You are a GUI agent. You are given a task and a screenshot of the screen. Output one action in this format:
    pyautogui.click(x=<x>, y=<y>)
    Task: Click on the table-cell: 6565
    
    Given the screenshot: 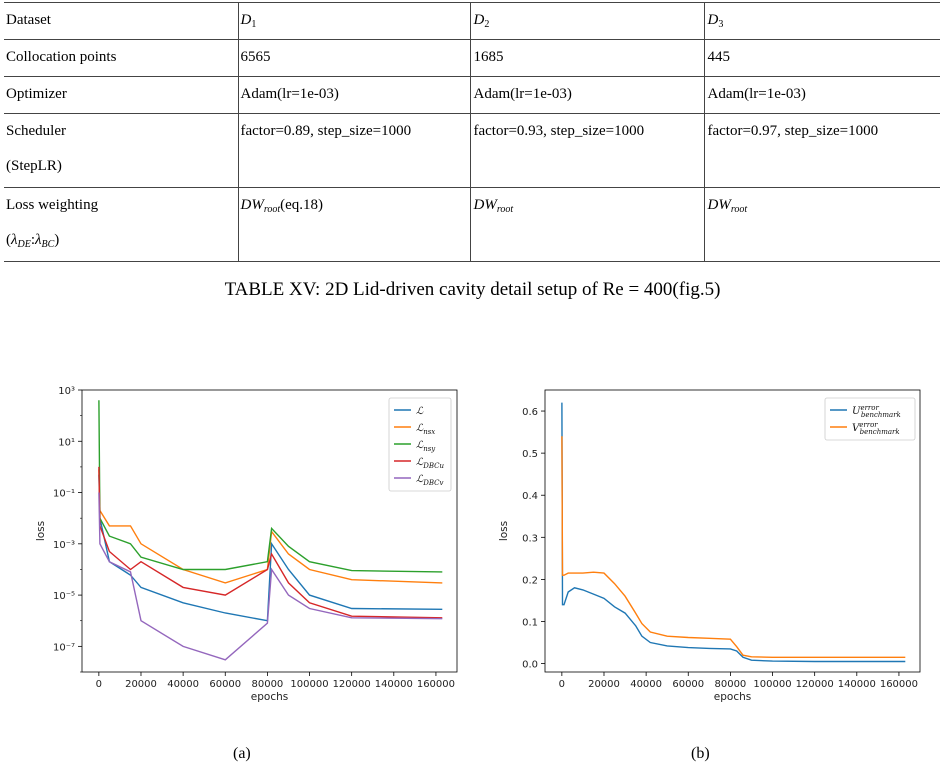 What is the action you would take?
    pyautogui.click(x=354, y=58)
    